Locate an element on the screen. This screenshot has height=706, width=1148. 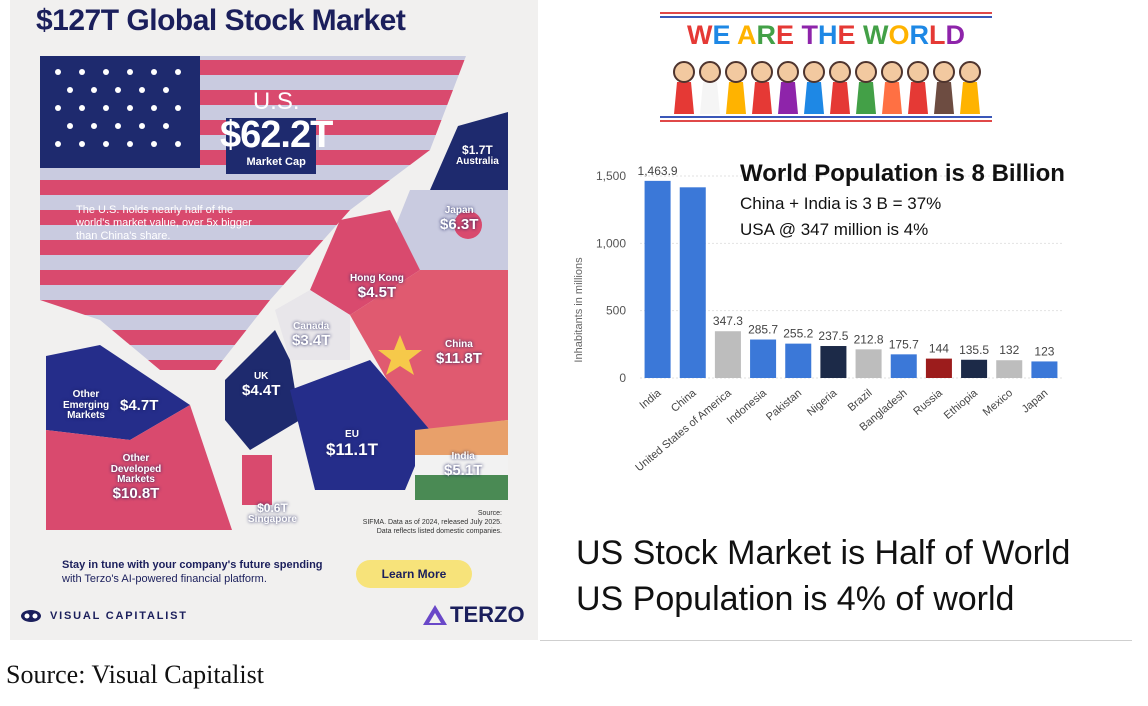
china-value: $11.8T is located at coordinates (459, 358).